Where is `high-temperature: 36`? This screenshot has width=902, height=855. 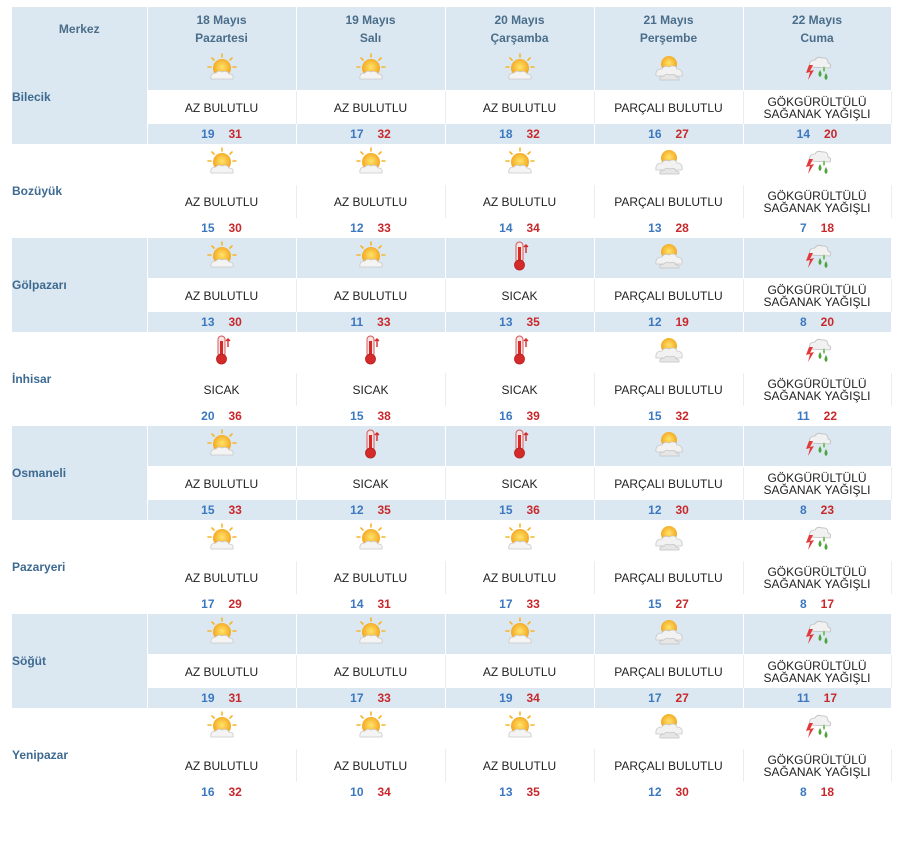 high-temperature: 36 is located at coordinates (235, 416).